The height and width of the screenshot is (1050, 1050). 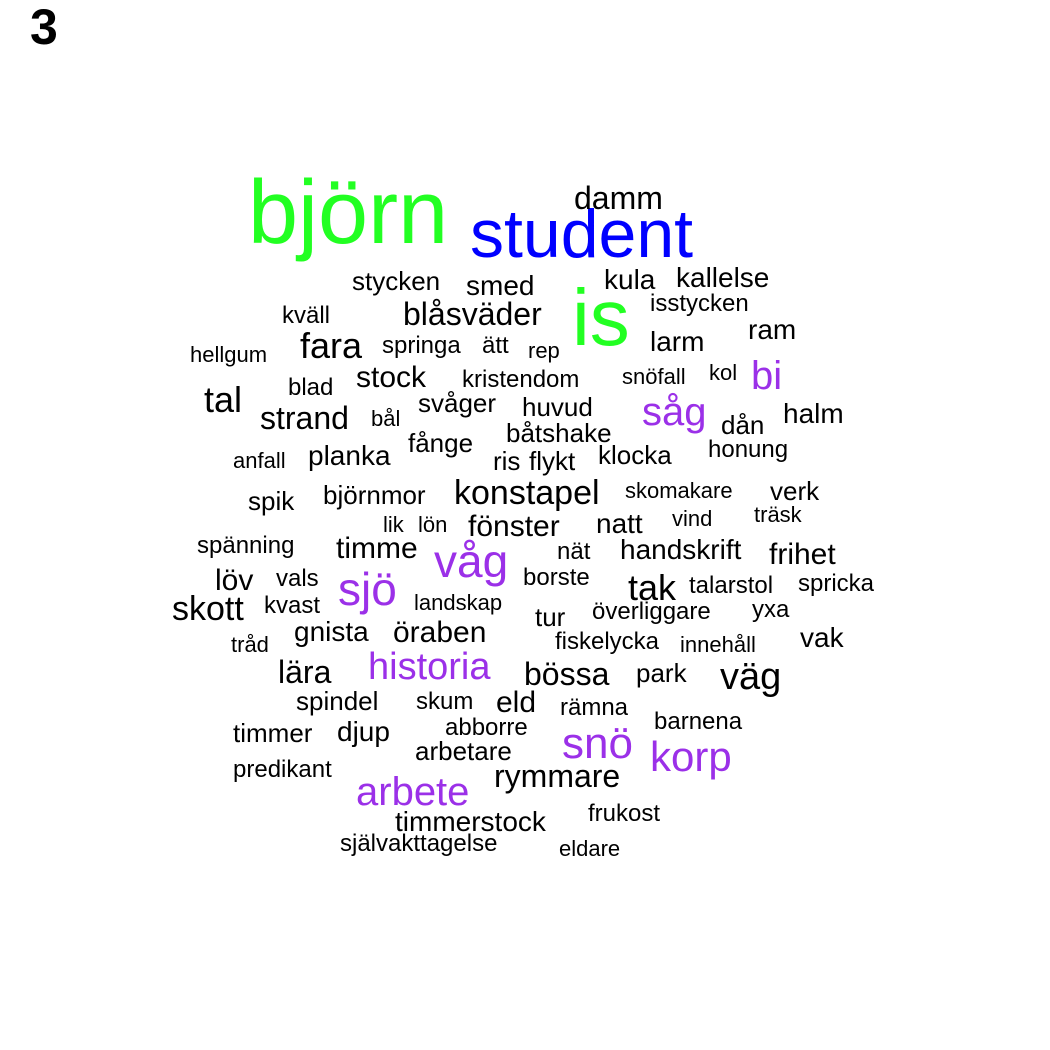 I want to click on word-timme: timme, so click(x=377, y=548).